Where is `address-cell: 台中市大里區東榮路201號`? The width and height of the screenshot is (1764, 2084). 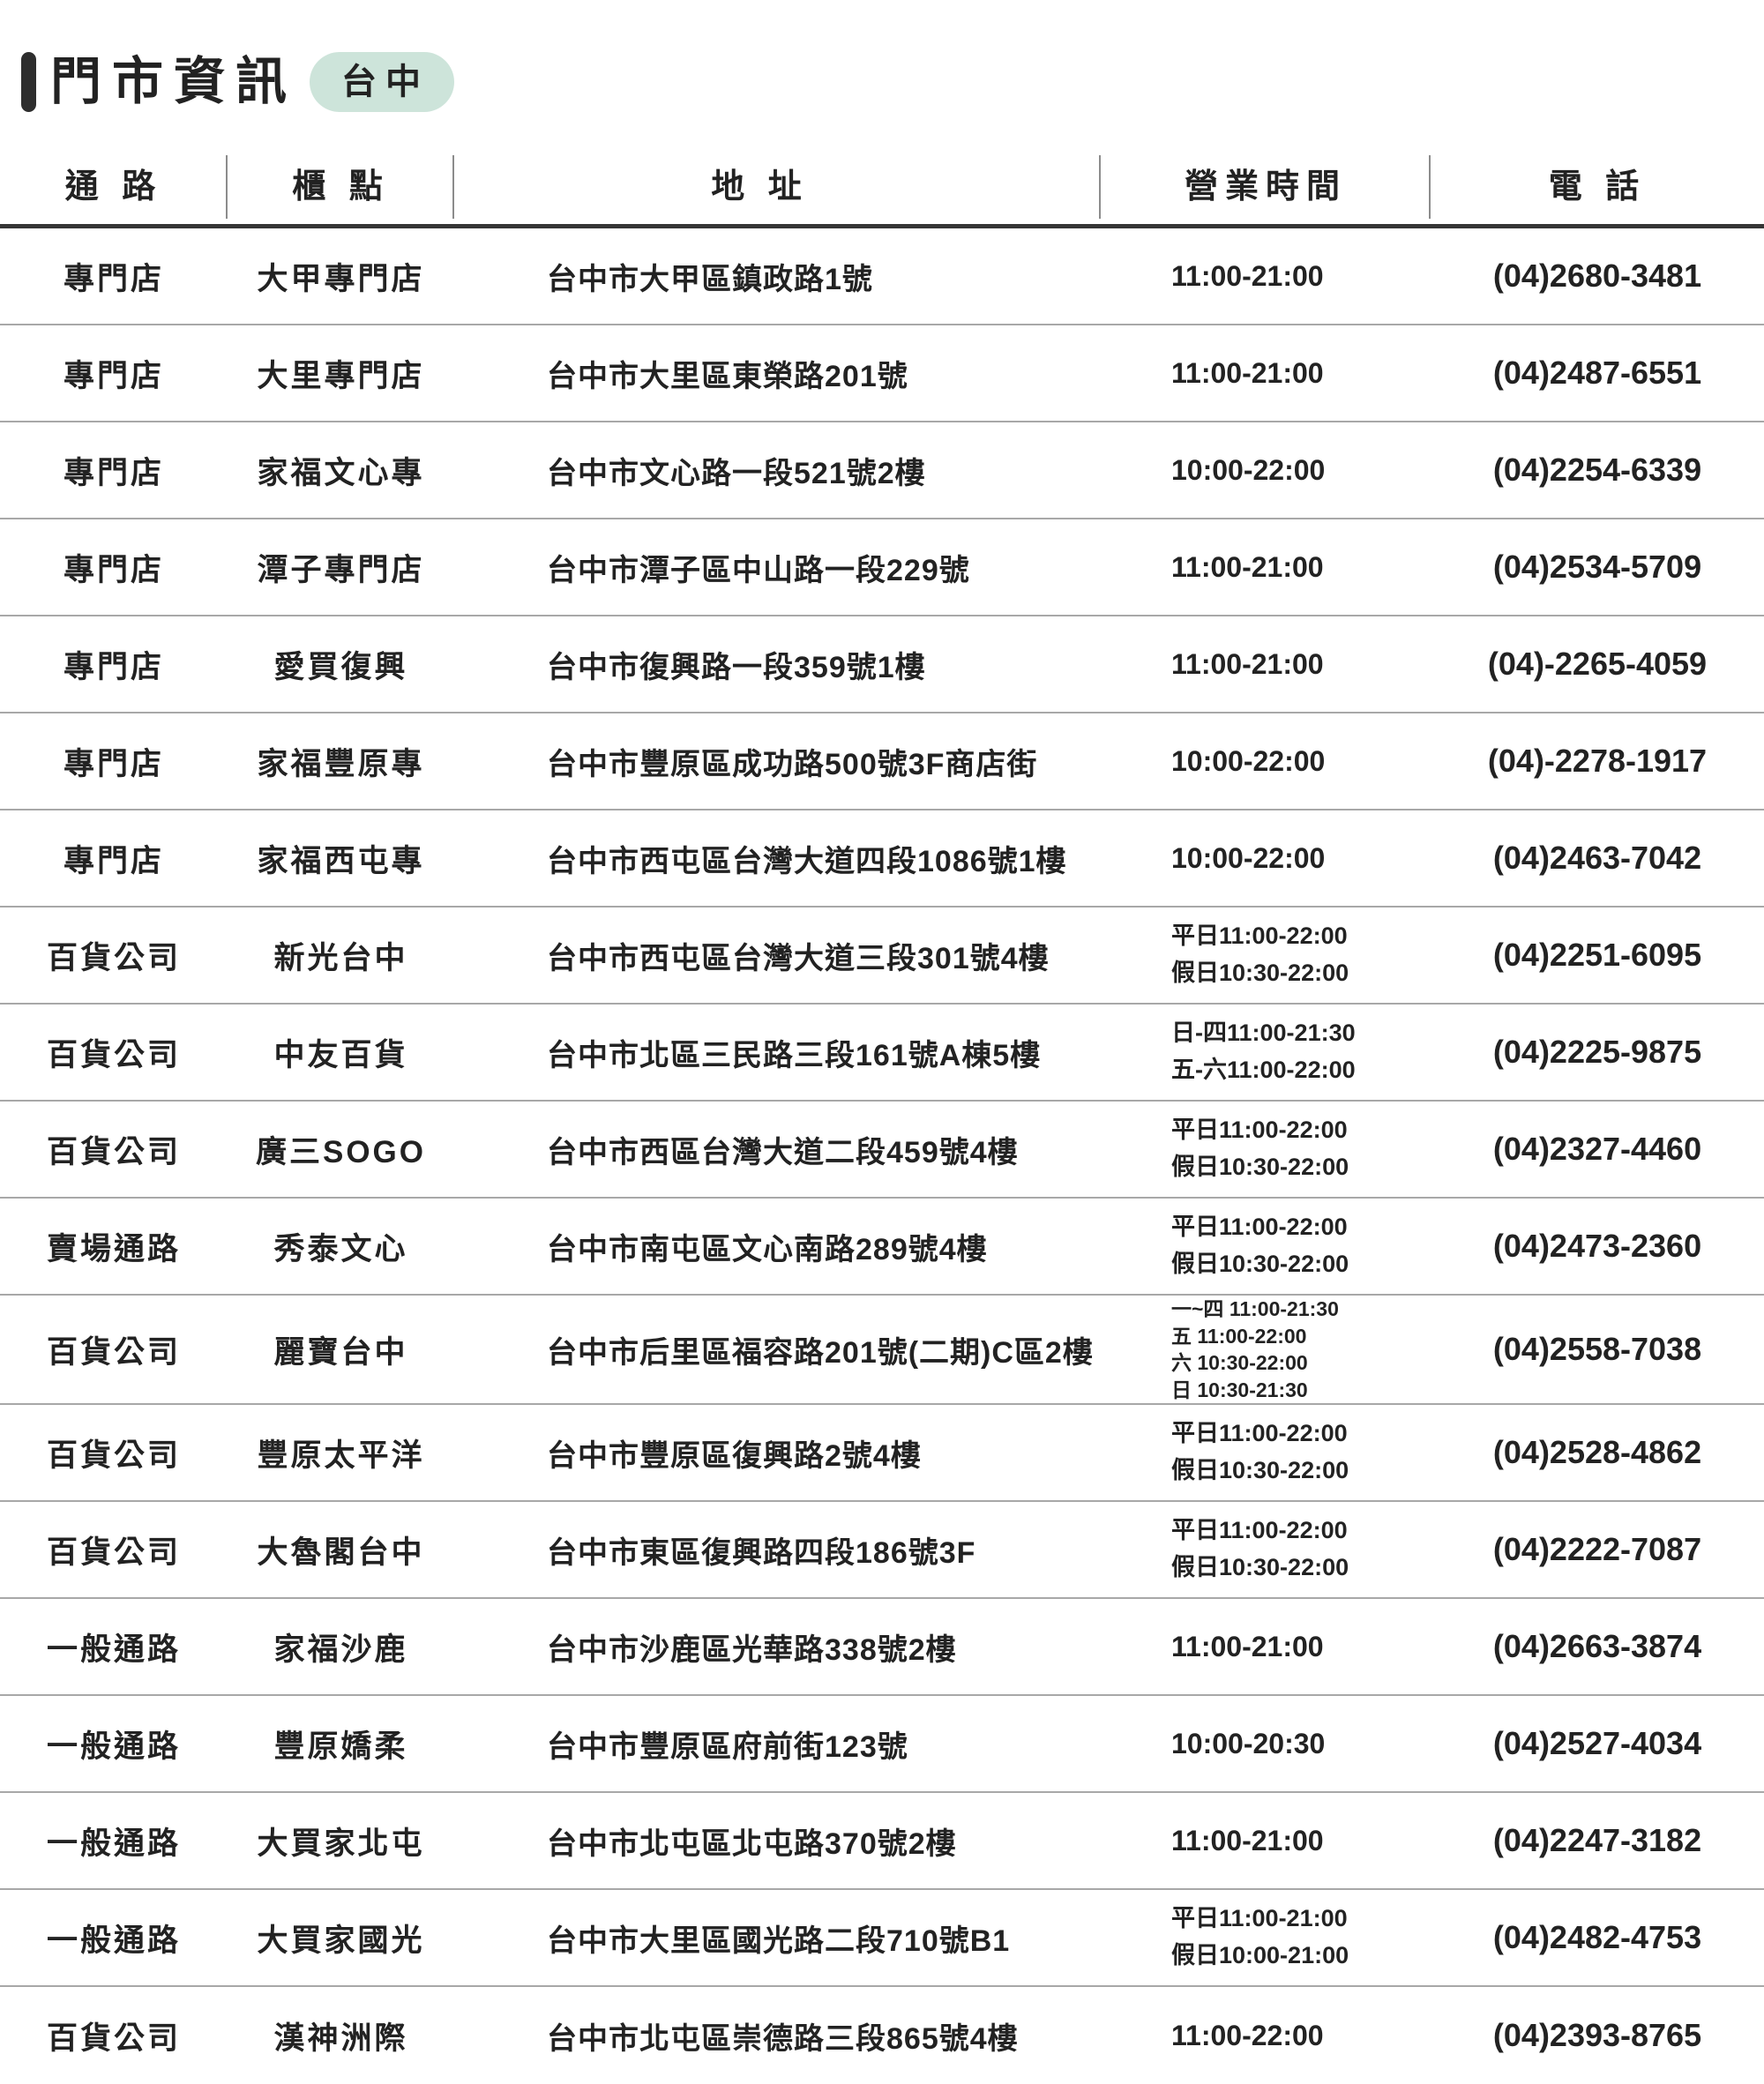 address-cell: 台中市大里區東榮路201號 is located at coordinates (777, 374).